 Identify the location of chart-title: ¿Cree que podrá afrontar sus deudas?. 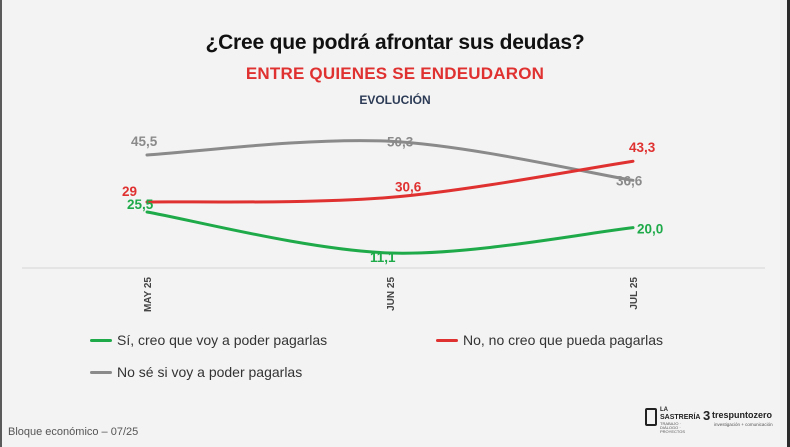
(395, 42).